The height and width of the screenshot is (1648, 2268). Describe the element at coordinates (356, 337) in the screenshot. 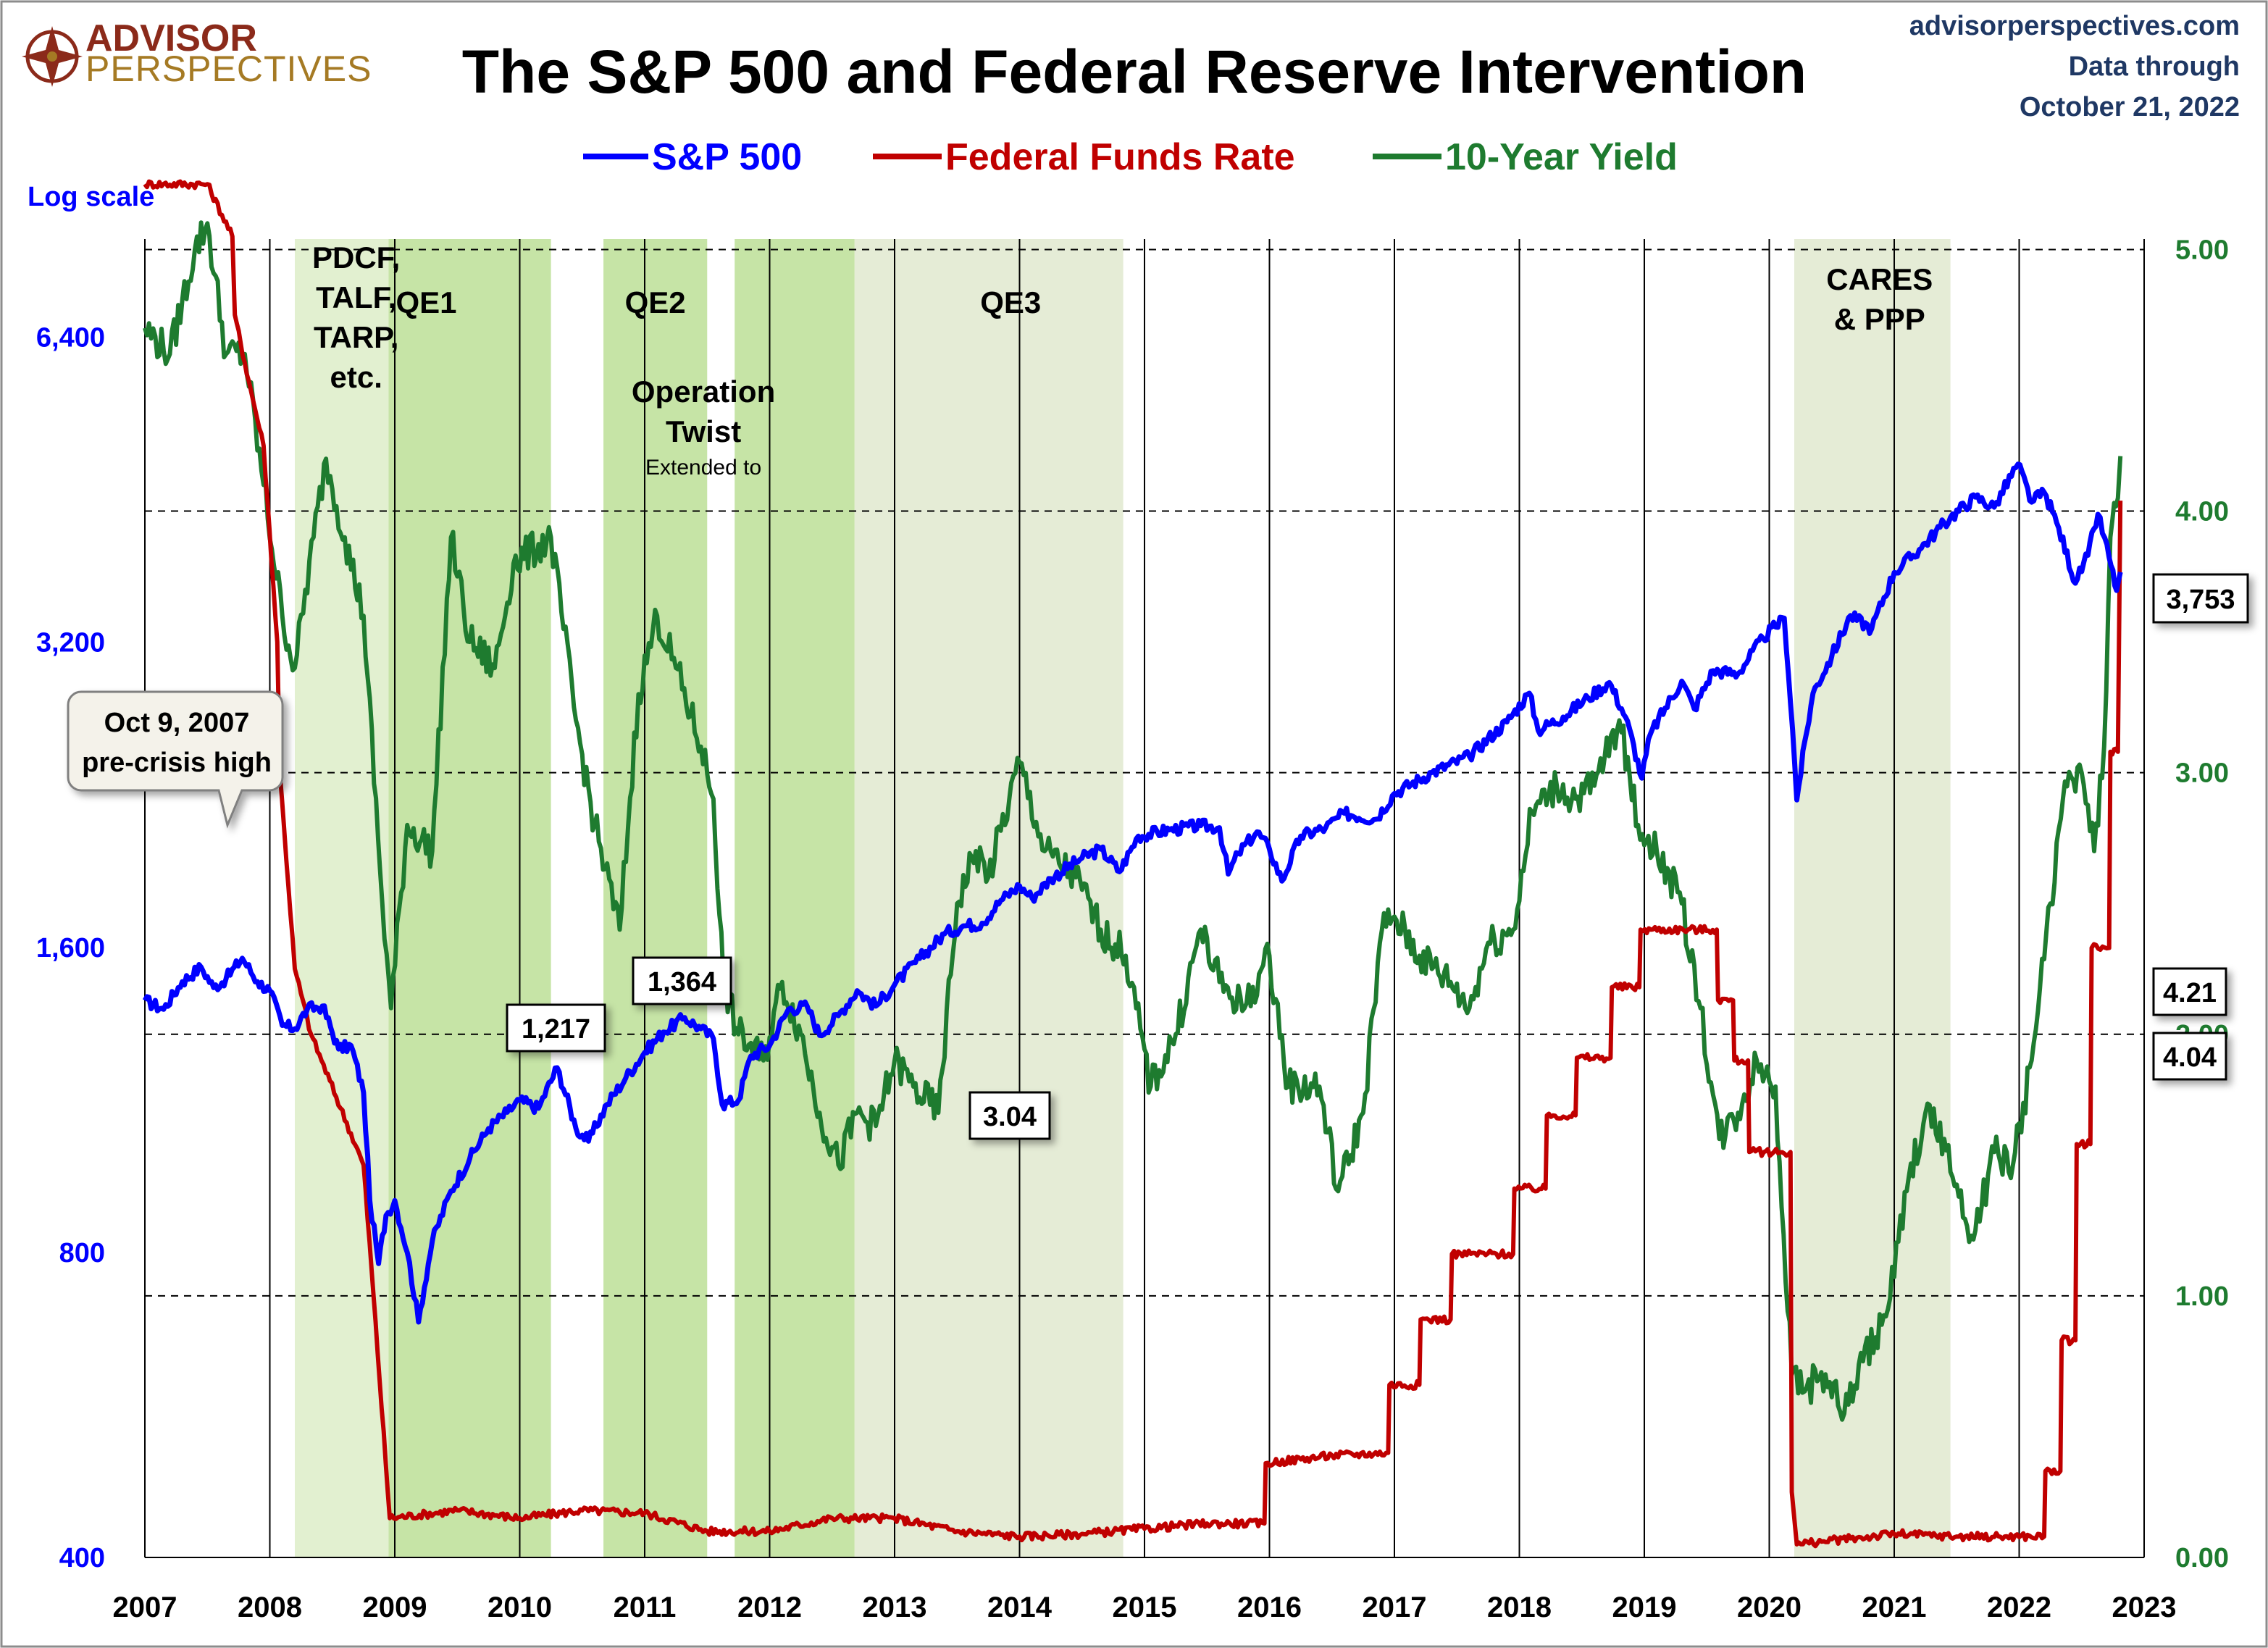

I see `band-label-0-2: TARP,` at that location.